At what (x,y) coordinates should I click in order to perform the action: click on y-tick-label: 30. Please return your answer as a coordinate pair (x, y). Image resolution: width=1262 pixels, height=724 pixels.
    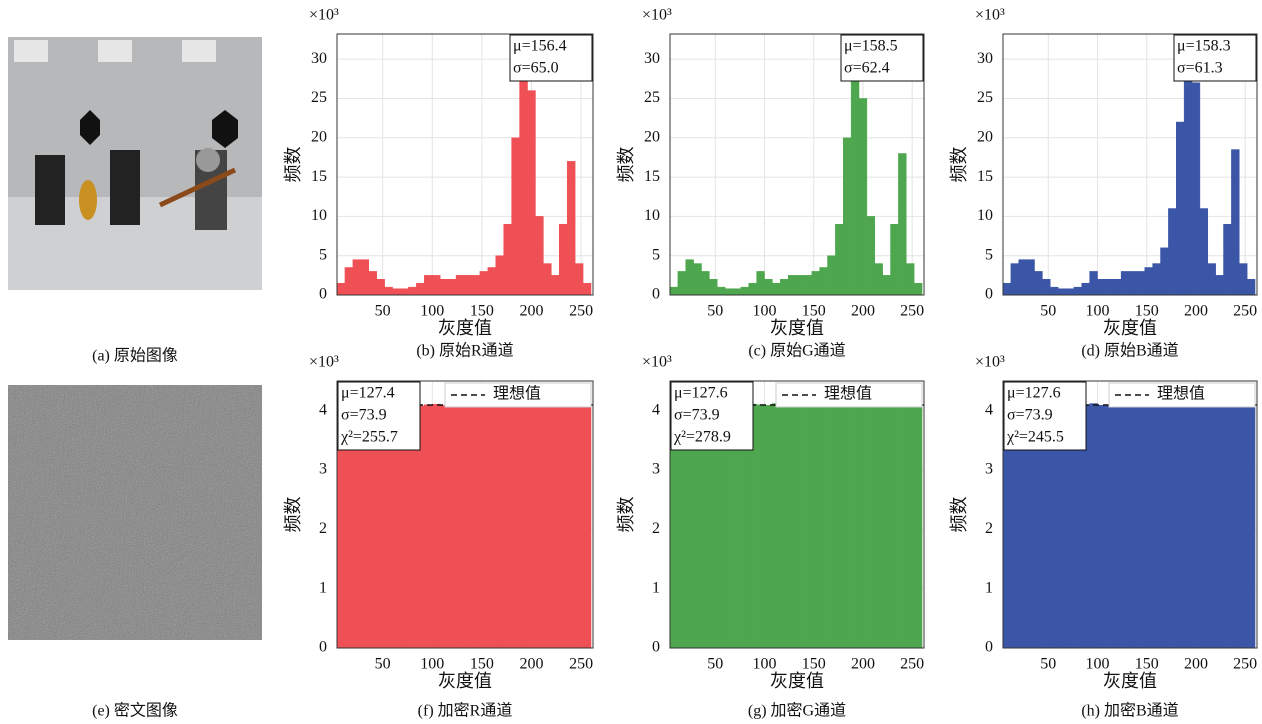
    Looking at the image, I should click on (319, 58).